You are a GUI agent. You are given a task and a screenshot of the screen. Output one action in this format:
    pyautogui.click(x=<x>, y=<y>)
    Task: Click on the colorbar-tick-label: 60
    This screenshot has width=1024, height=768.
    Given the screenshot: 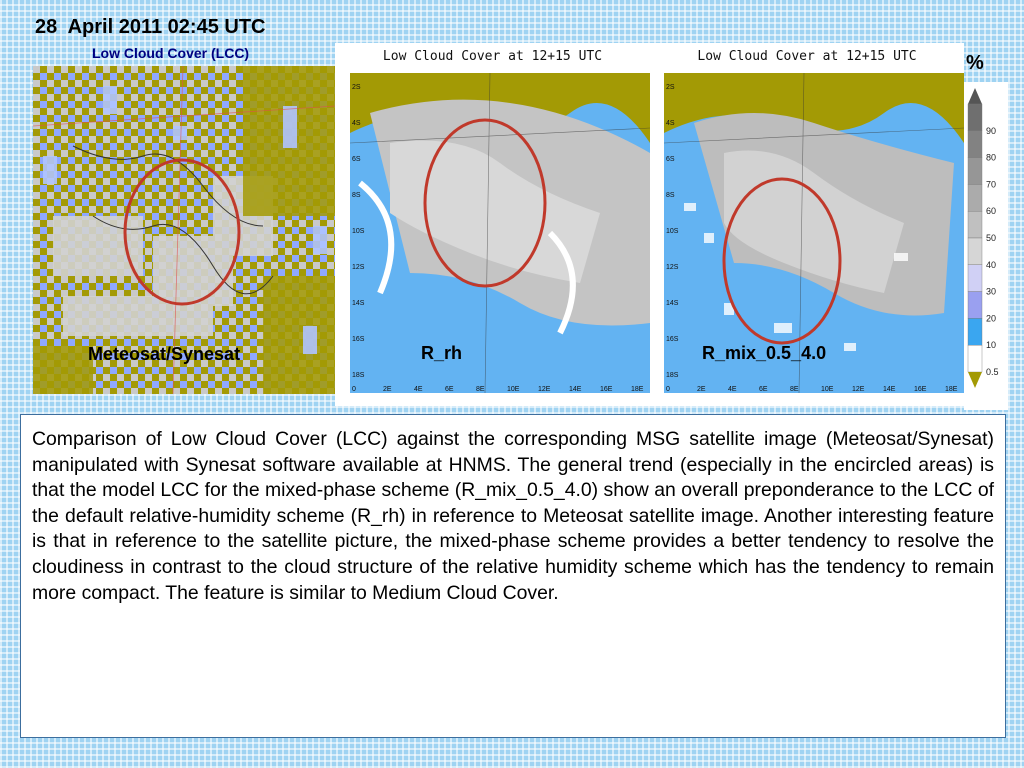 What is the action you would take?
    pyautogui.click(x=991, y=211)
    